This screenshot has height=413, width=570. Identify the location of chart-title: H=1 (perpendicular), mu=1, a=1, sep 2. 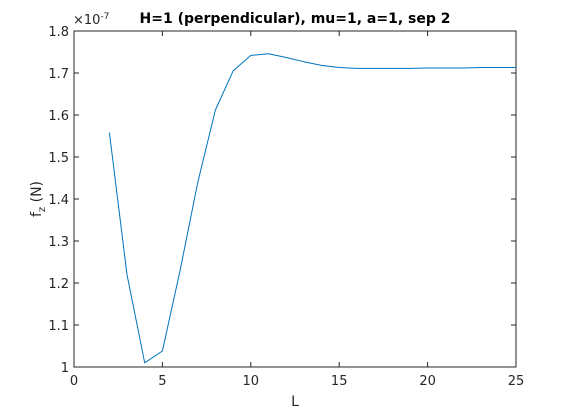
(295, 19).